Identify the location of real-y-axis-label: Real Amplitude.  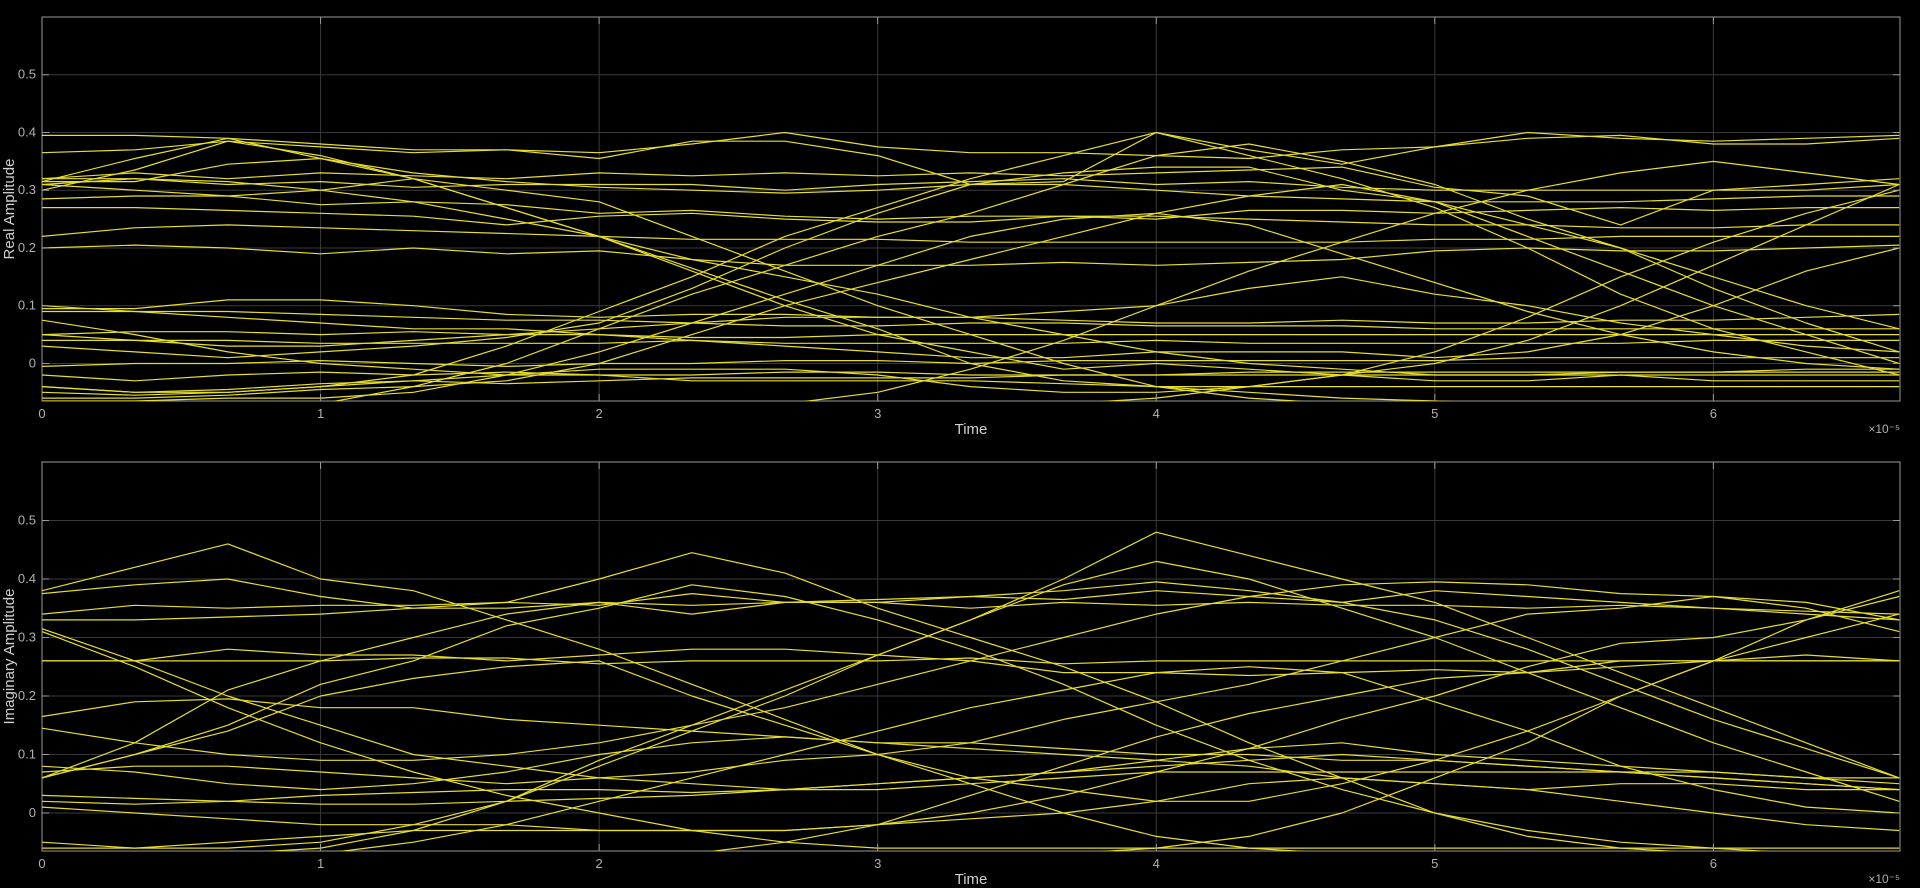
(9, 209).